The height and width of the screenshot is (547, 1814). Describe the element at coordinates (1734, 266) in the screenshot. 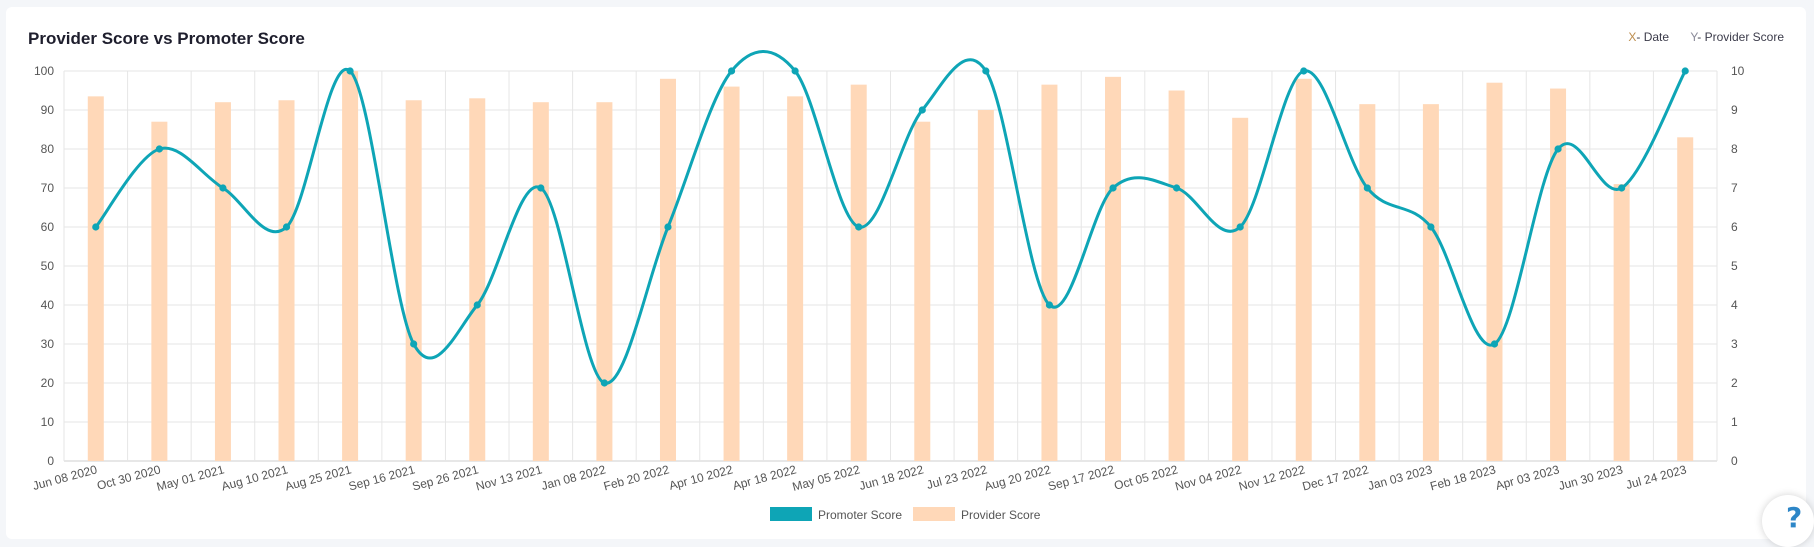

I see `right-tick-label: 5` at that location.